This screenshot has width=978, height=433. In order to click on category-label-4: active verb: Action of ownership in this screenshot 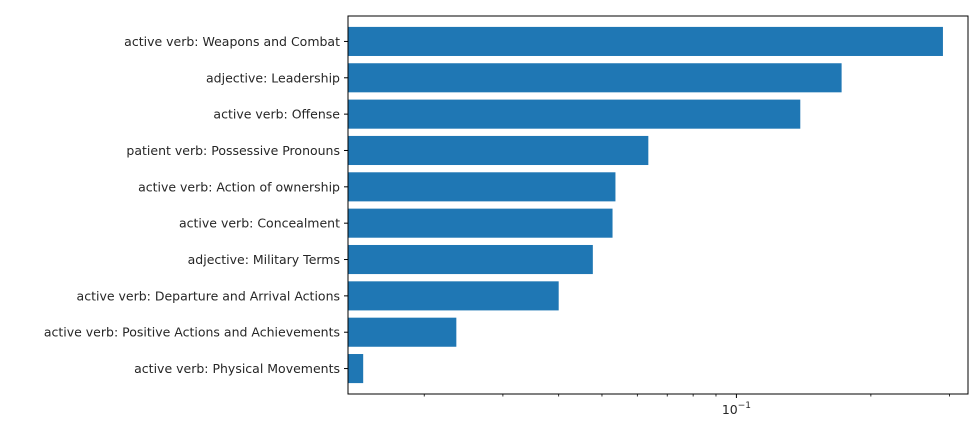, I will do `click(239, 186)`.